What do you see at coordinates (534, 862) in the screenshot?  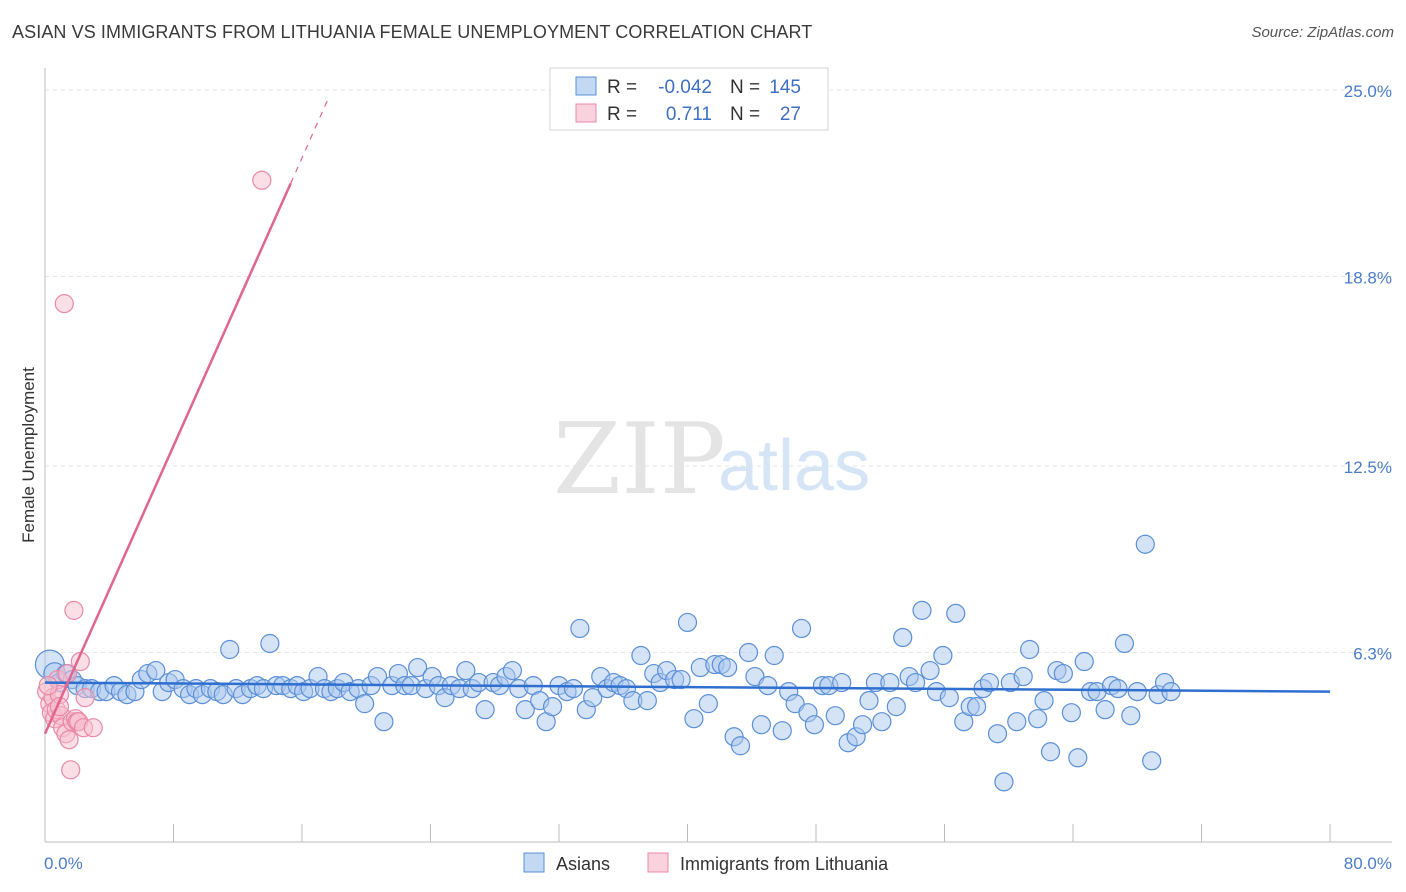 I see `bottom-legend-swatch-asians` at bounding box center [534, 862].